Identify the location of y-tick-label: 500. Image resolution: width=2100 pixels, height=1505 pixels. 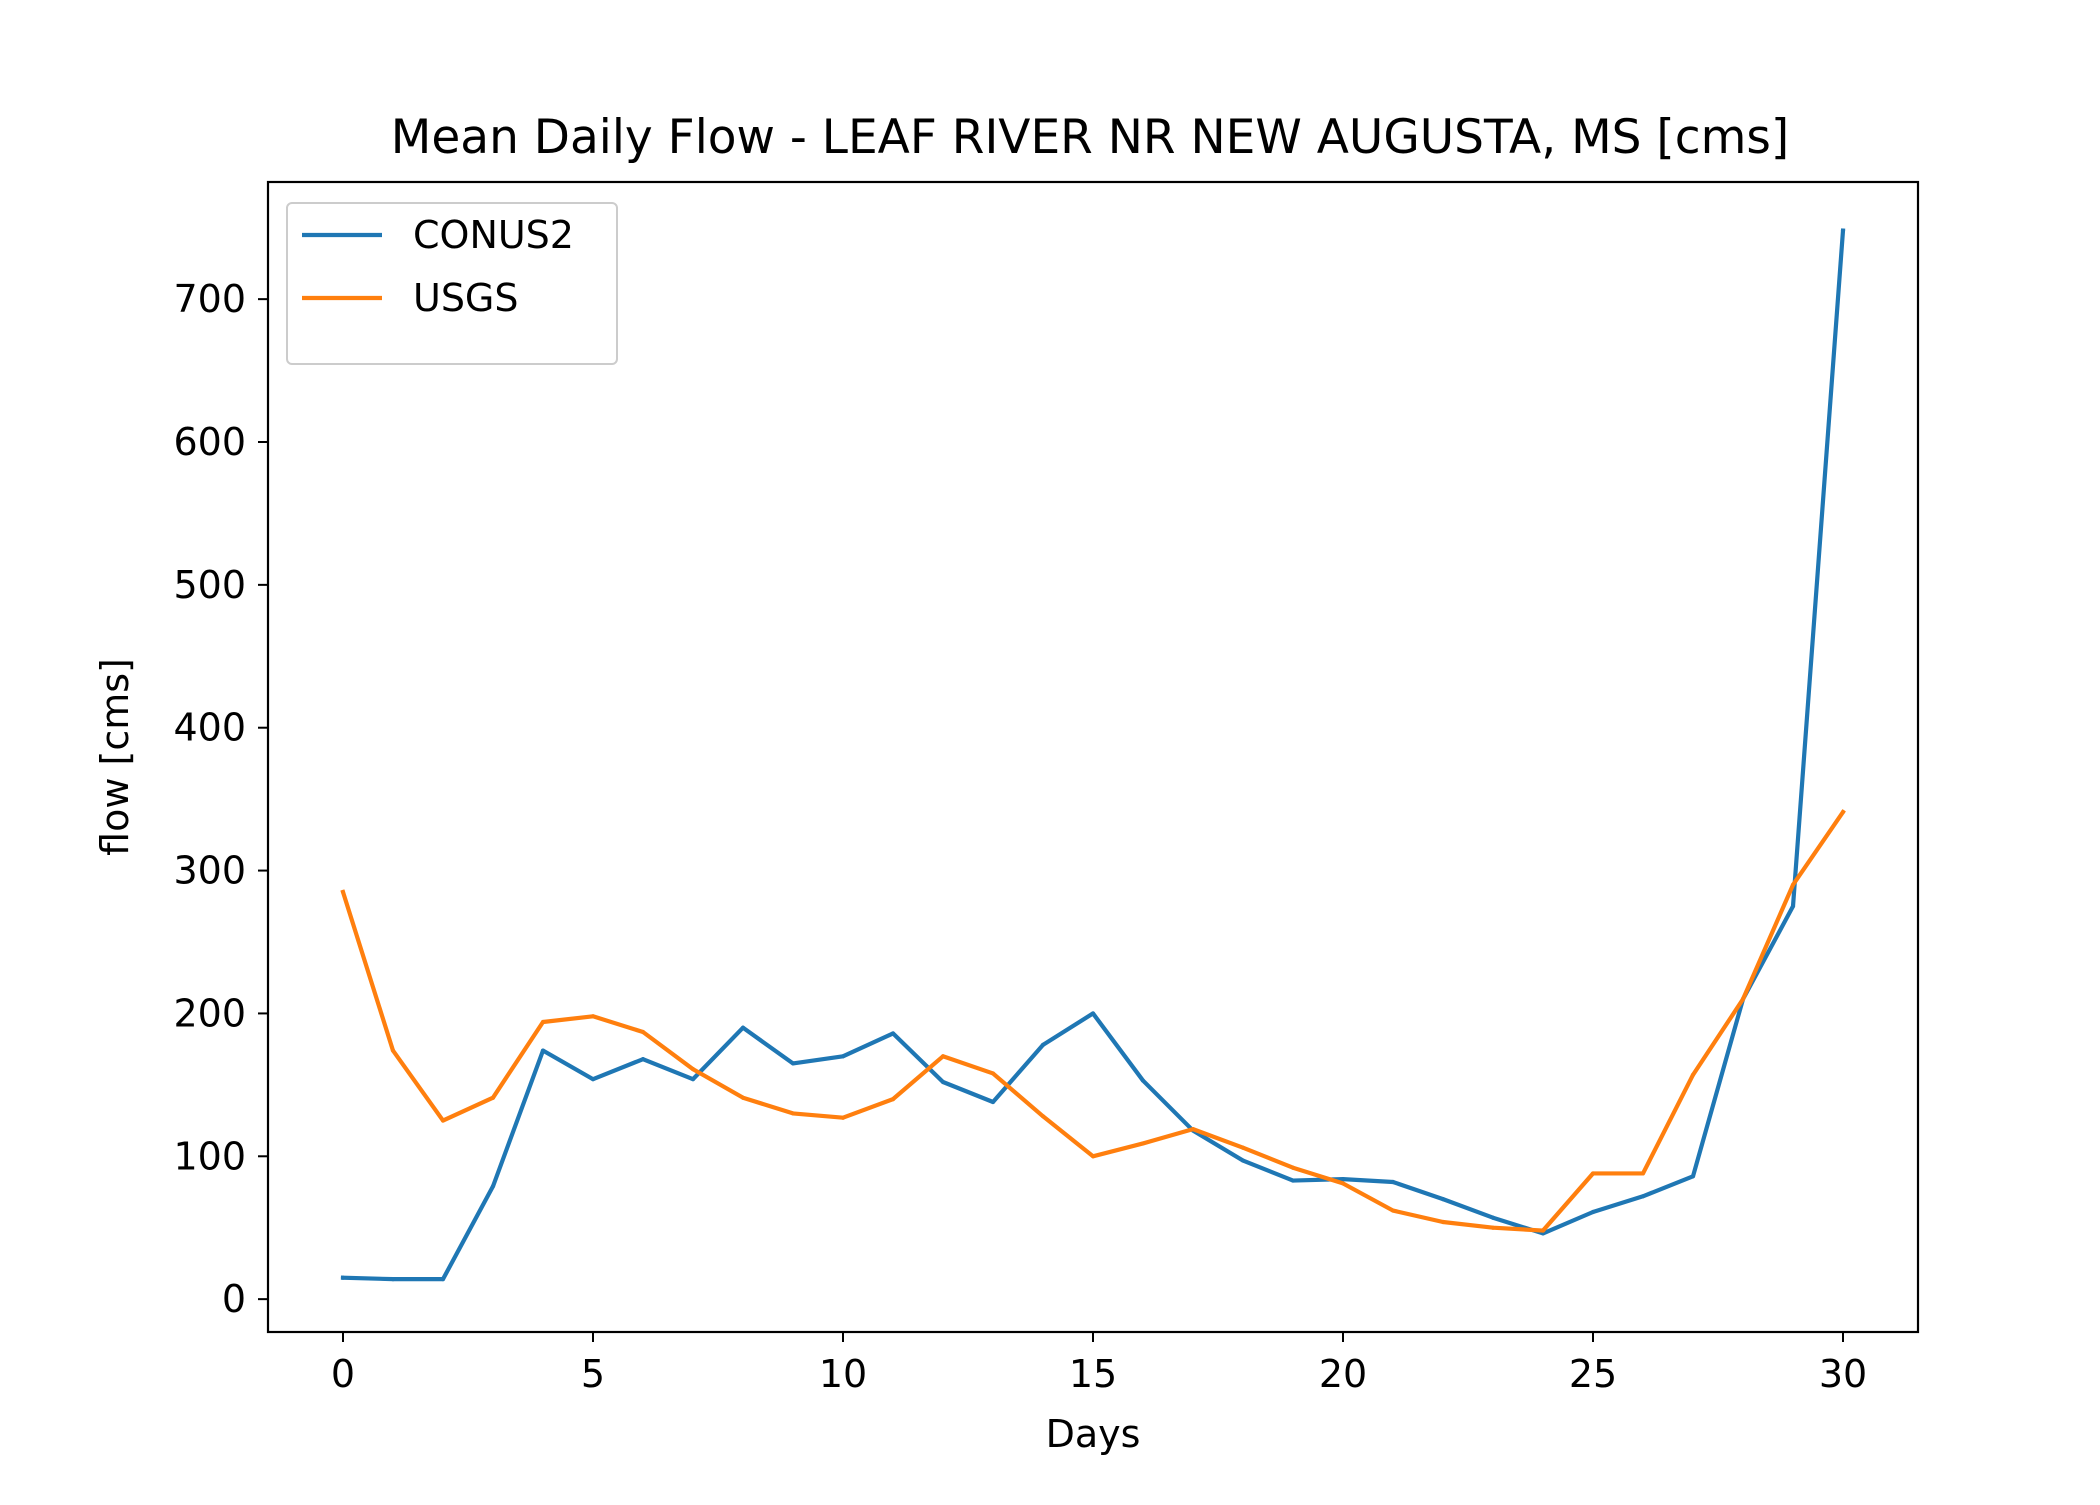
(209, 585).